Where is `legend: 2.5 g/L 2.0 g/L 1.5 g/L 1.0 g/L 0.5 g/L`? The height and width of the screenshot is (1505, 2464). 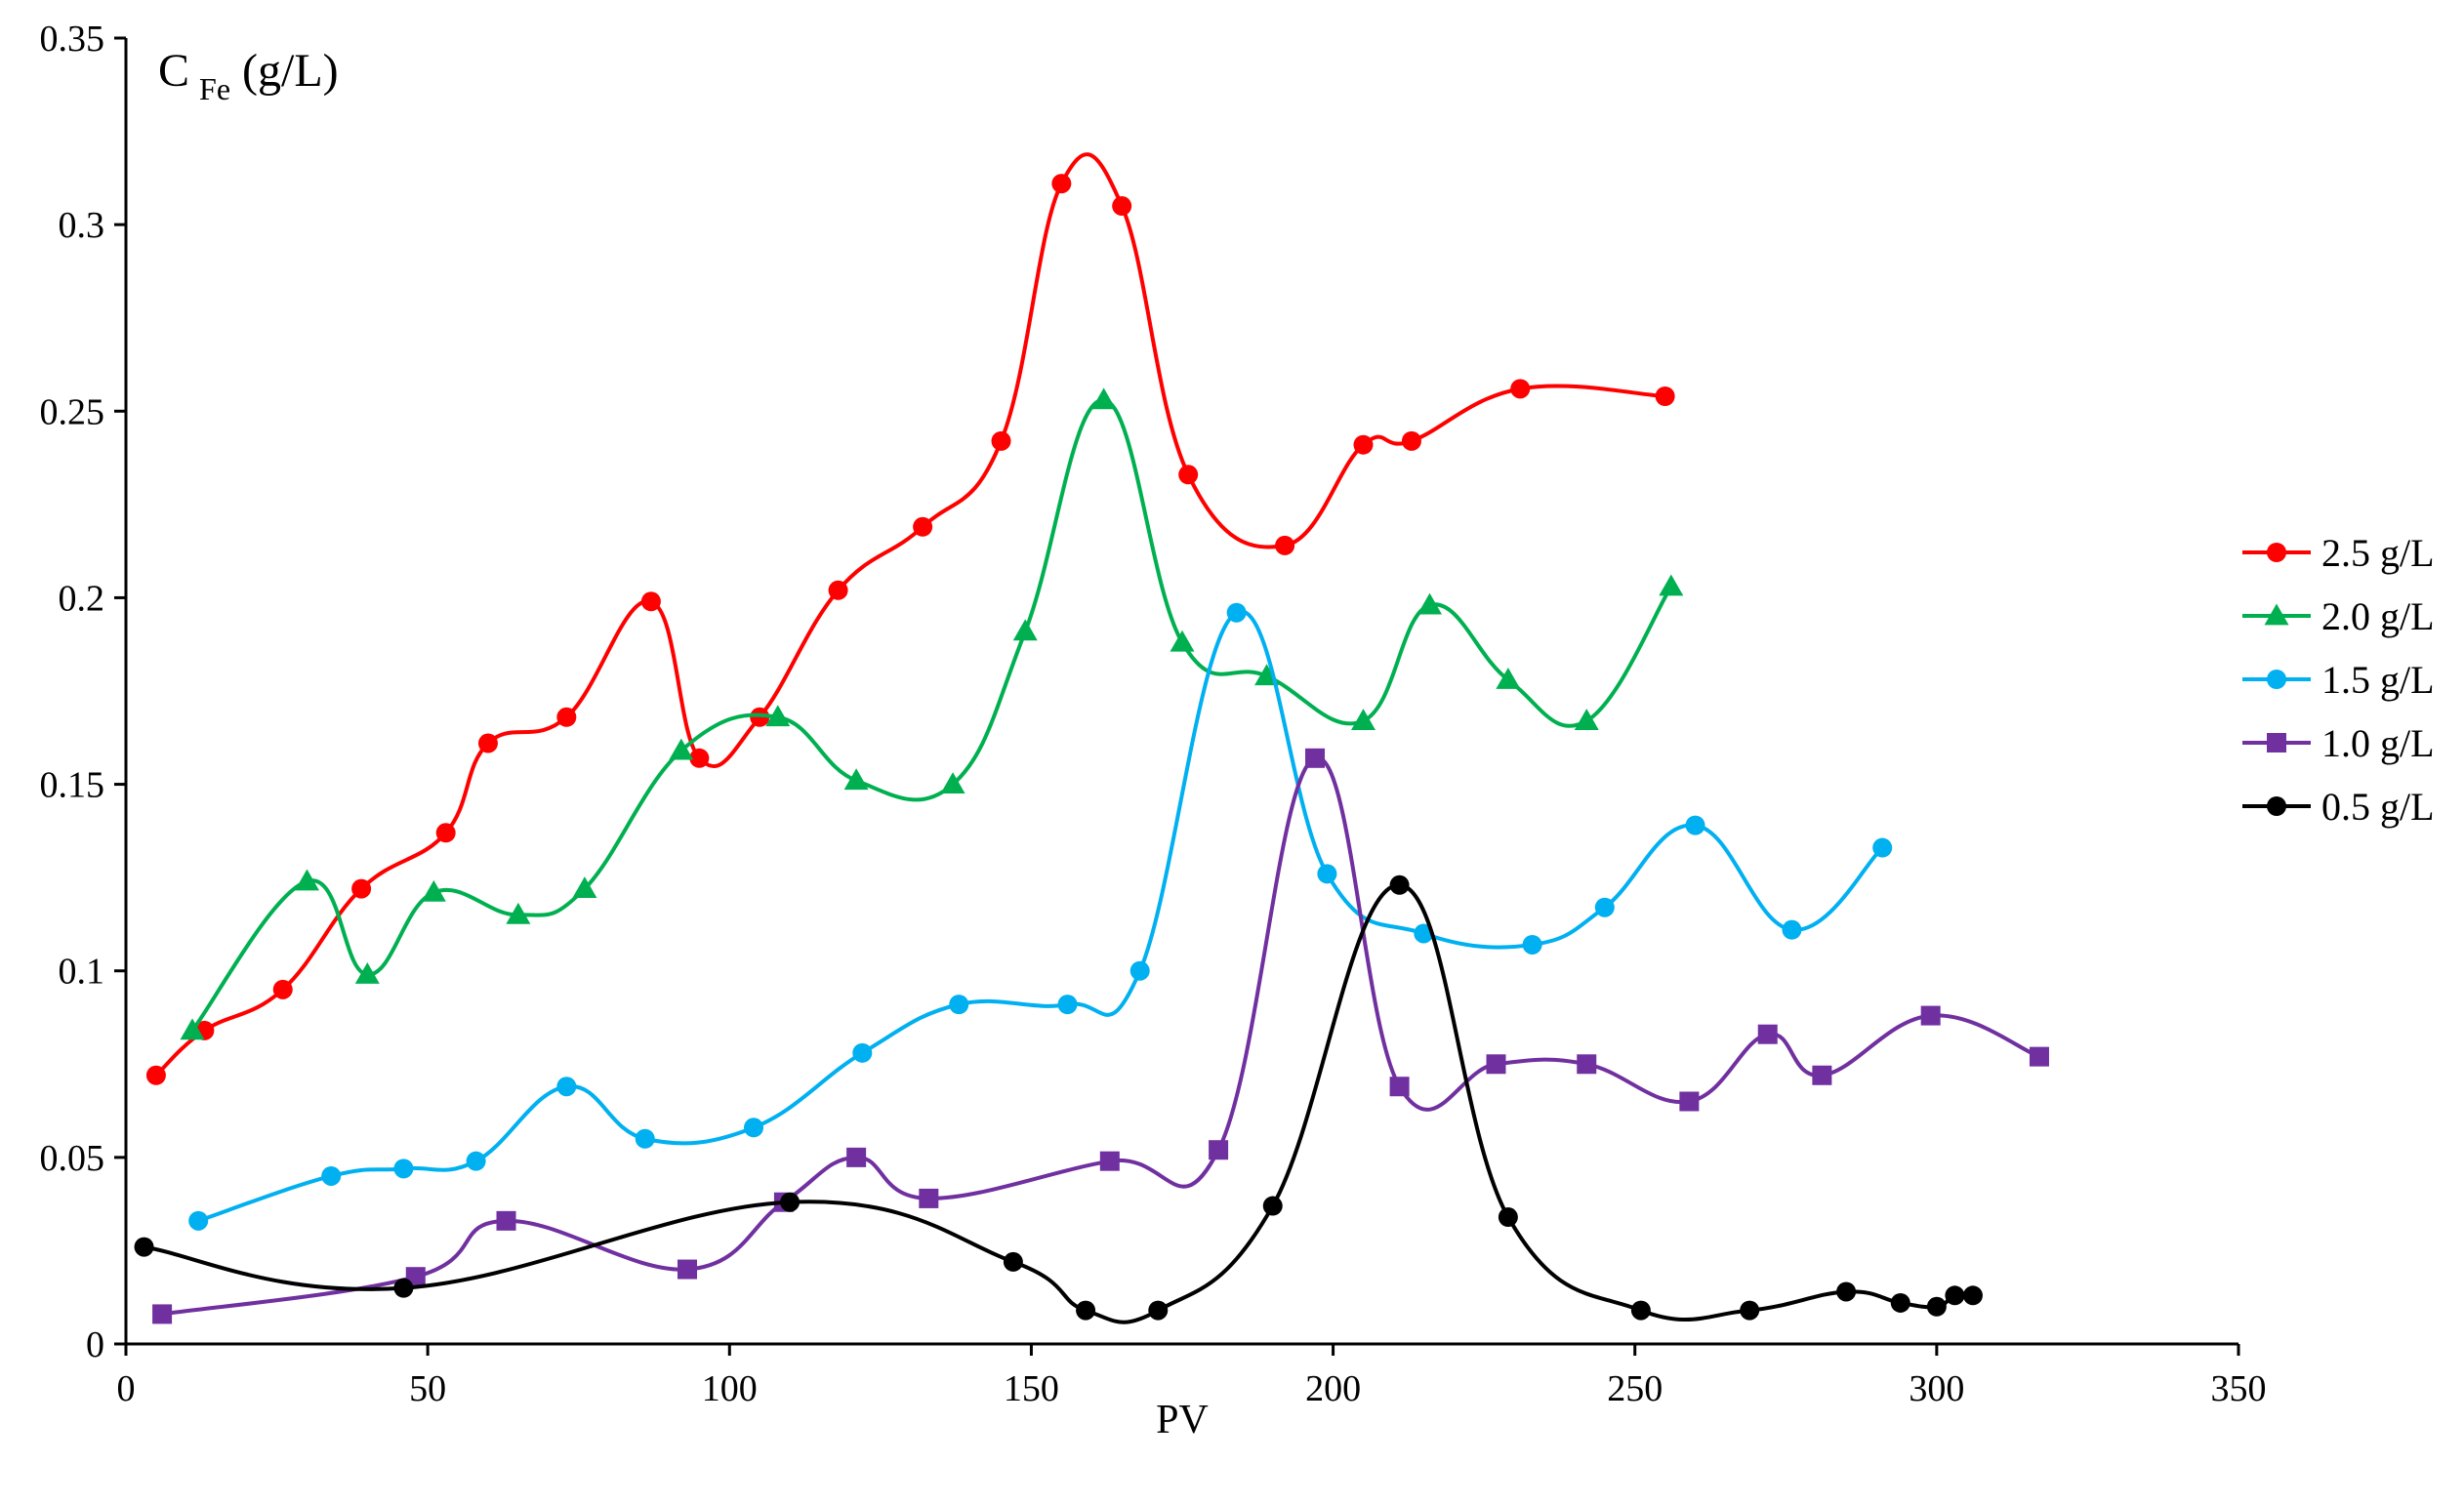 legend: 2.5 g/L 2.0 g/L 1.5 g/L 1.0 g/L 0.5 g/L is located at coordinates (2338, 680).